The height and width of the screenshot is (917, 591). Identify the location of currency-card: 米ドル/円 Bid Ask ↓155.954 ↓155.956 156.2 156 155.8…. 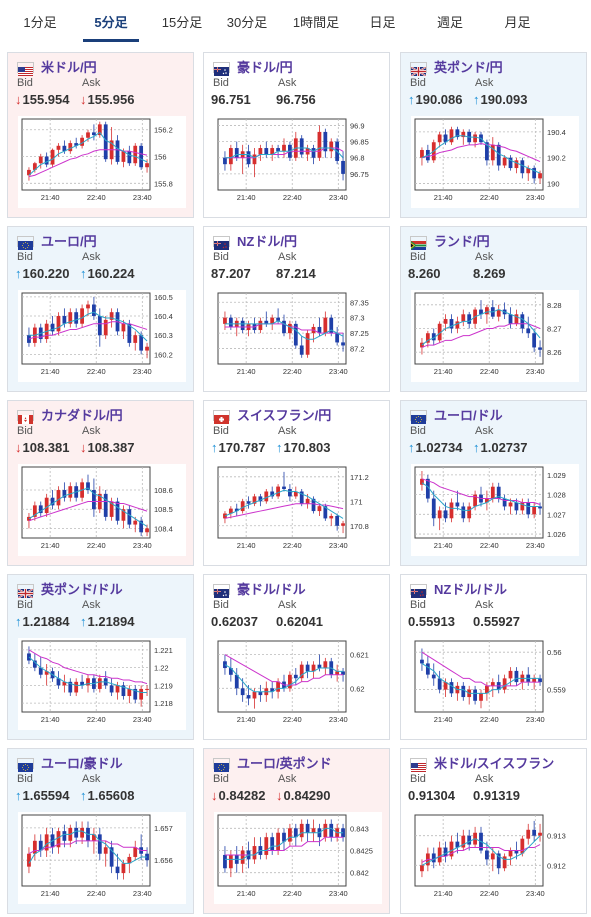
(100, 135).